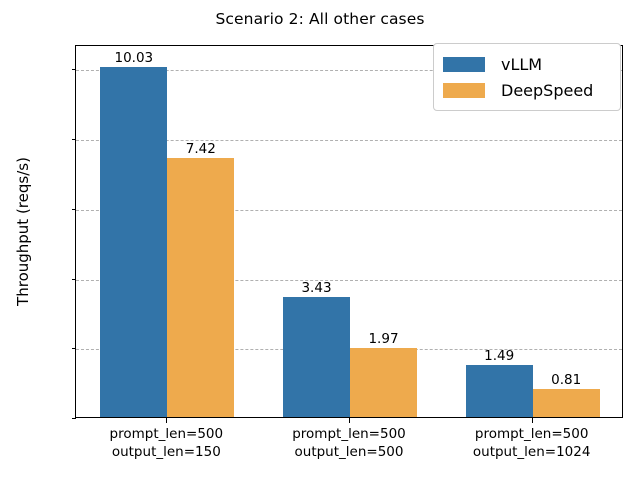 The image size is (640, 480). Describe the element at coordinates (23, 231) in the screenshot. I see `y-axis-label: Throughput (reqs/s)` at that location.